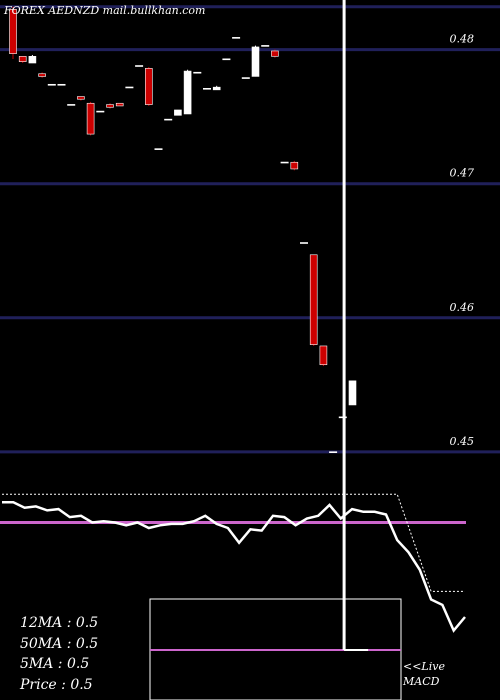  Describe the element at coordinates (344, 325) in the screenshot. I see `live-cursor` at that location.